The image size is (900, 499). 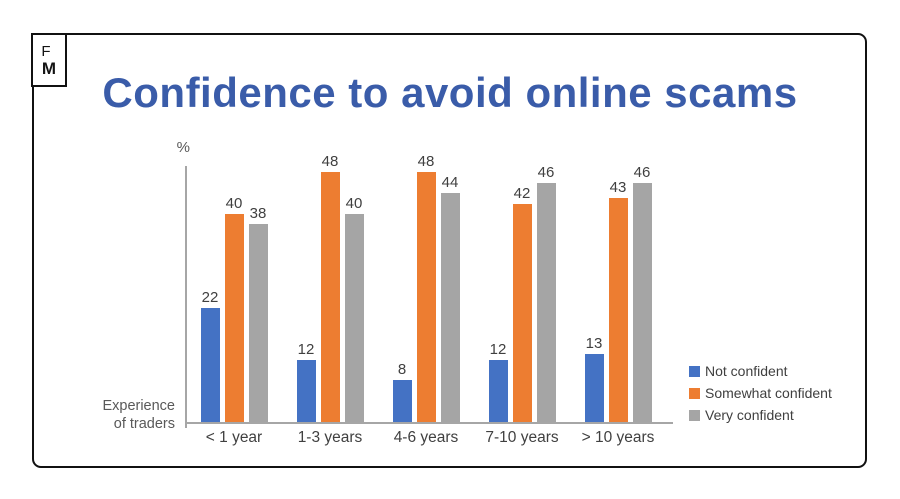 I want to click on bar-value-label: 22, so click(x=210, y=297).